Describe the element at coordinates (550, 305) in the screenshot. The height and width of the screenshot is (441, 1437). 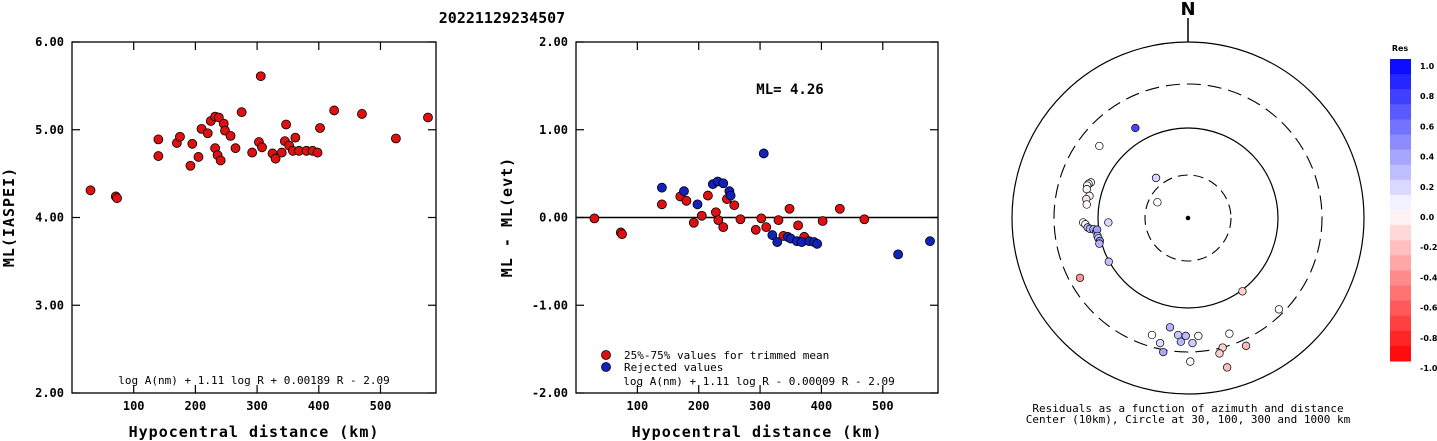
I see `middle-y-tick-label: -1.00` at that location.